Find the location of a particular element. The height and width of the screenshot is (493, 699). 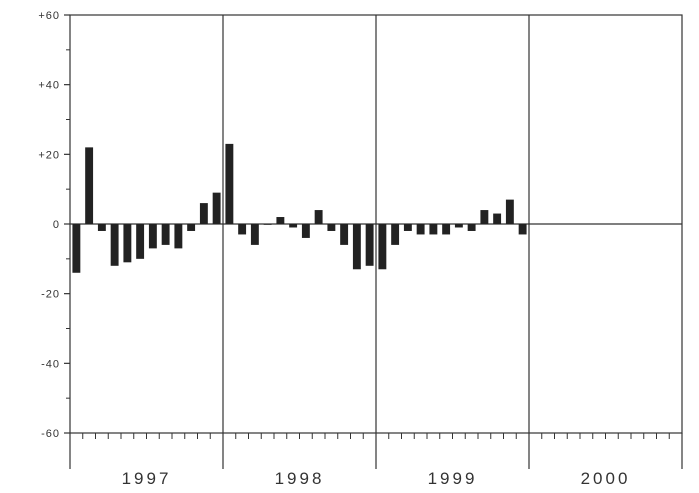

y-tick-label: -20 is located at coordinates (50, 295).